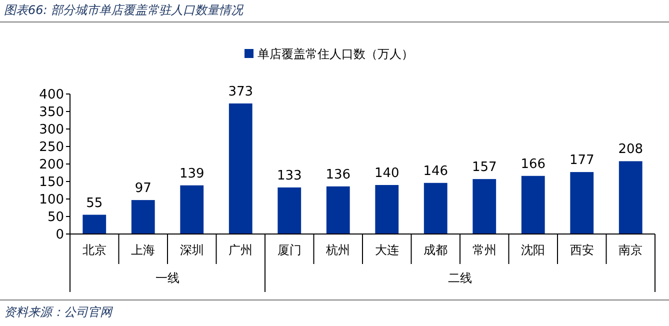  What do you see at coordinates (484, 168) in the screenshot?
I see `data-label: 157` at bounding box center [484, 168].